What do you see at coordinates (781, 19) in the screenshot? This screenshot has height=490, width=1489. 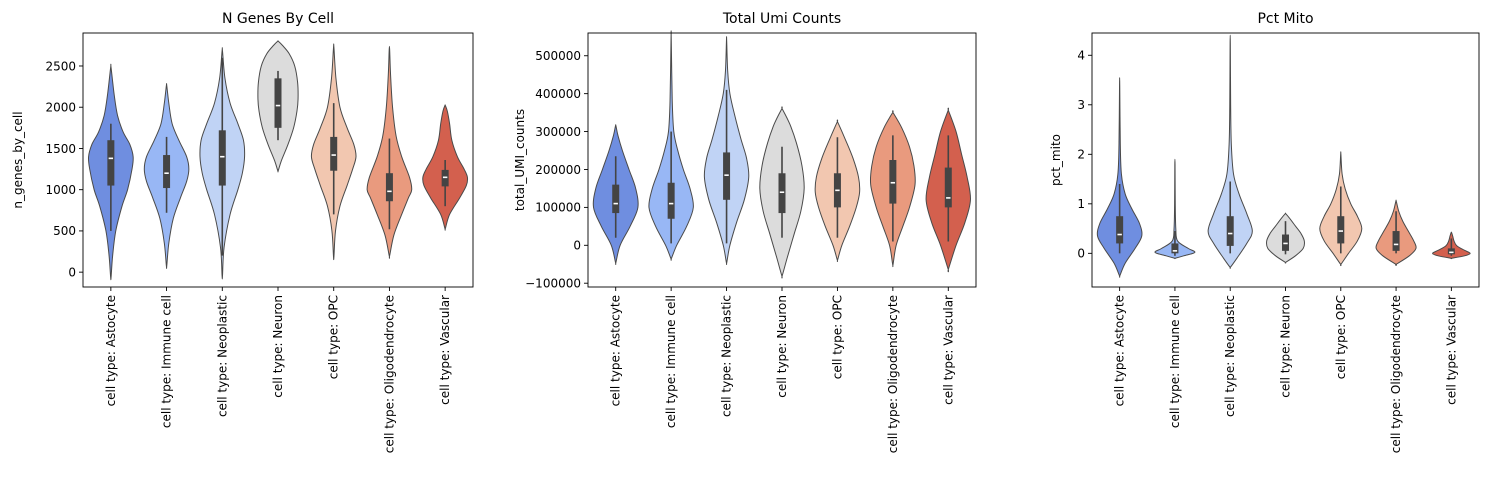 I see `chart-title: Total Umi Counts` at bounding box center [781, 19].